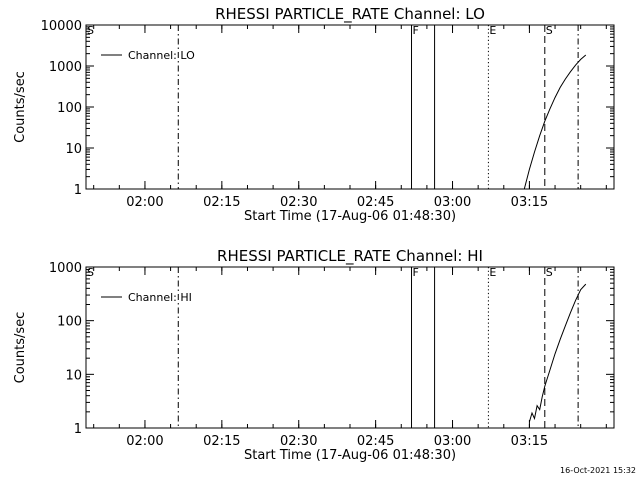  I want to click on legend-entry: Channel: HI, so click(160, 297).